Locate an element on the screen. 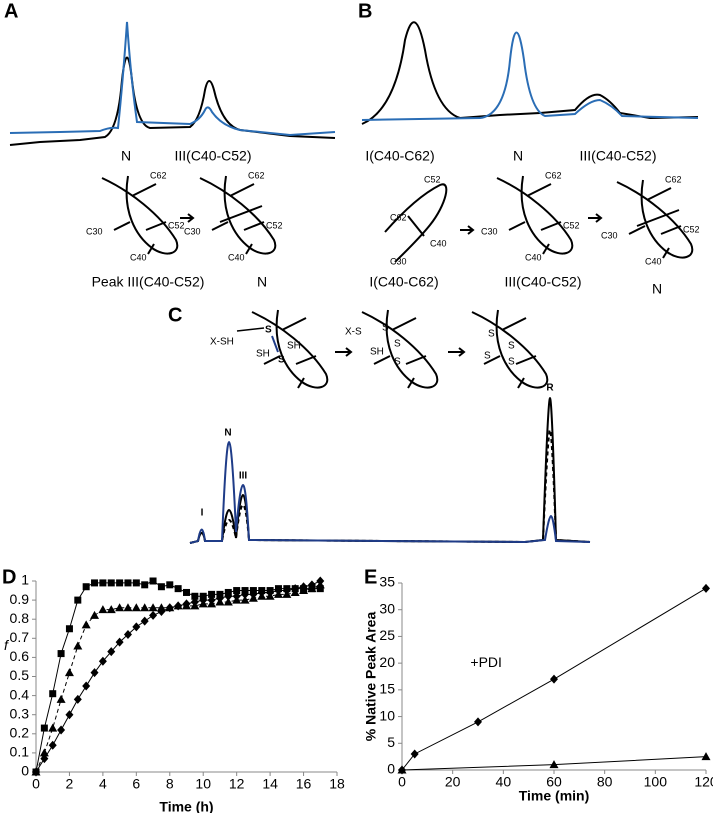 The height and width of the screenshot is (813, 713). caption: I(C40-C62) is located at coordinates (403, 282).